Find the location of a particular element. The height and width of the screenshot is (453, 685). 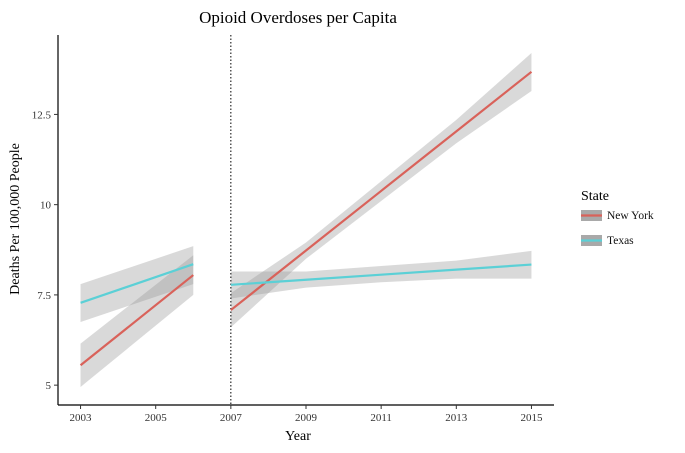

x-tick-label: 2003 is located at coordinates (81, 418).